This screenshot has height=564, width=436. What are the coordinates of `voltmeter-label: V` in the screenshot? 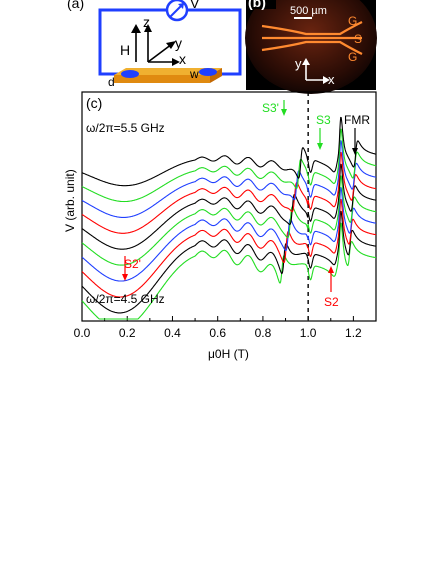 It's located at (195, 5).